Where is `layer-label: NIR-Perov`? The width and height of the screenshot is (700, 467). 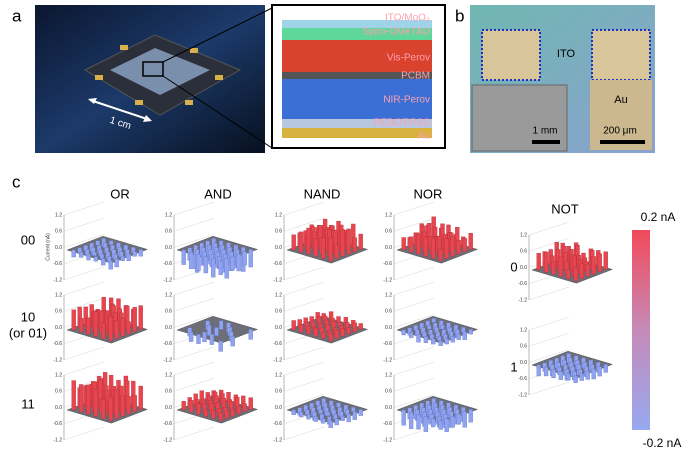
layer-label: NIR-Perov is located at coordinates (406, 100).